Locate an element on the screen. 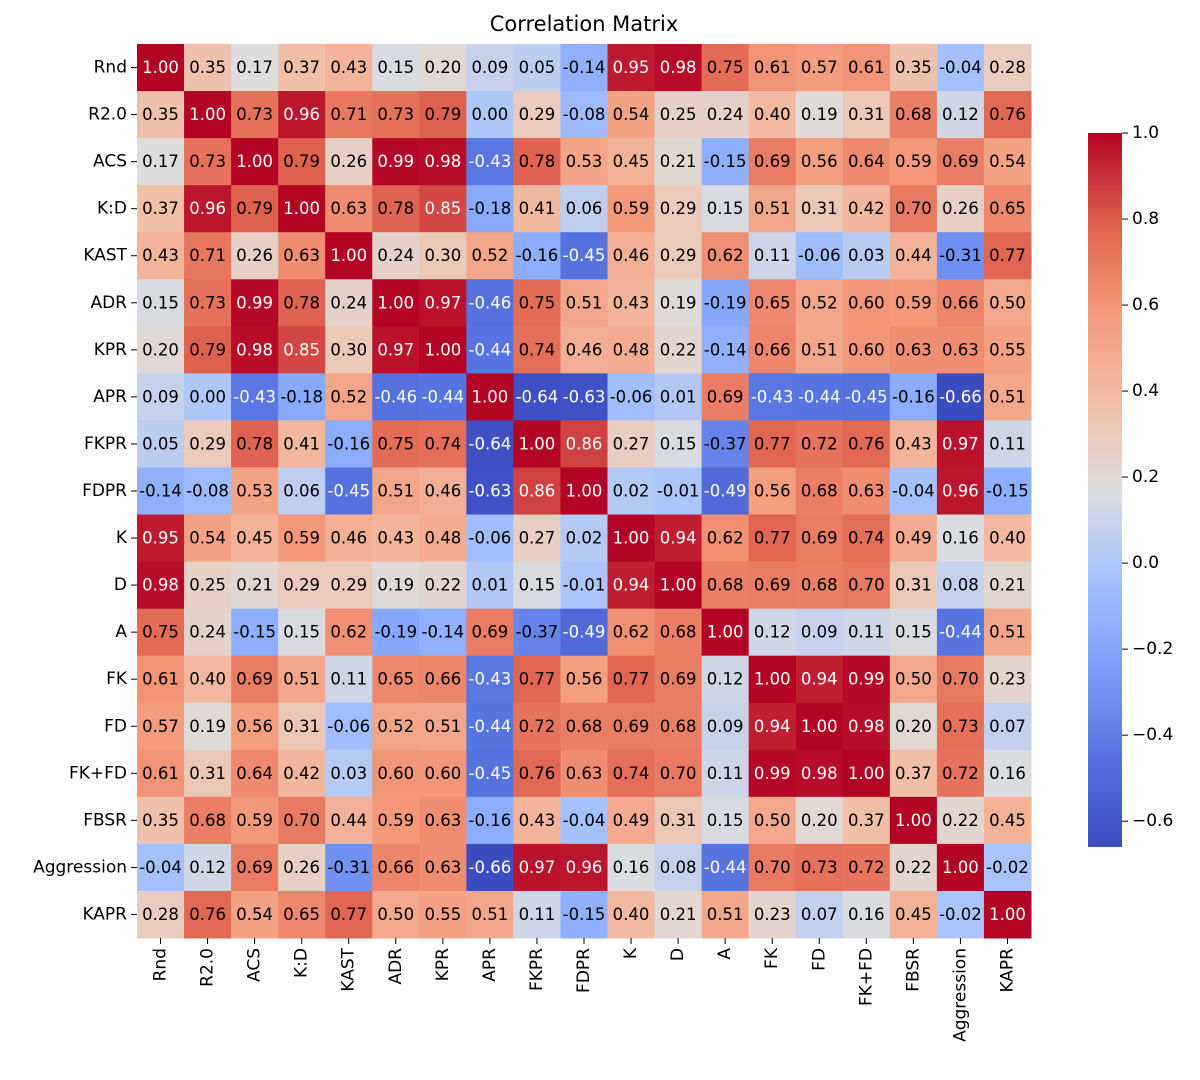  x-tick-label: Rnd is located at coordinates (161, 964).